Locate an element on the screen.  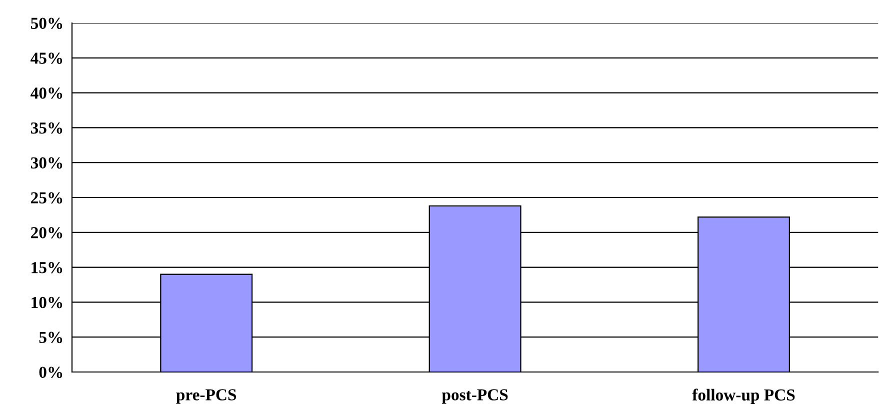
y-tick-label: 40% is located at coordinates (46, 93).